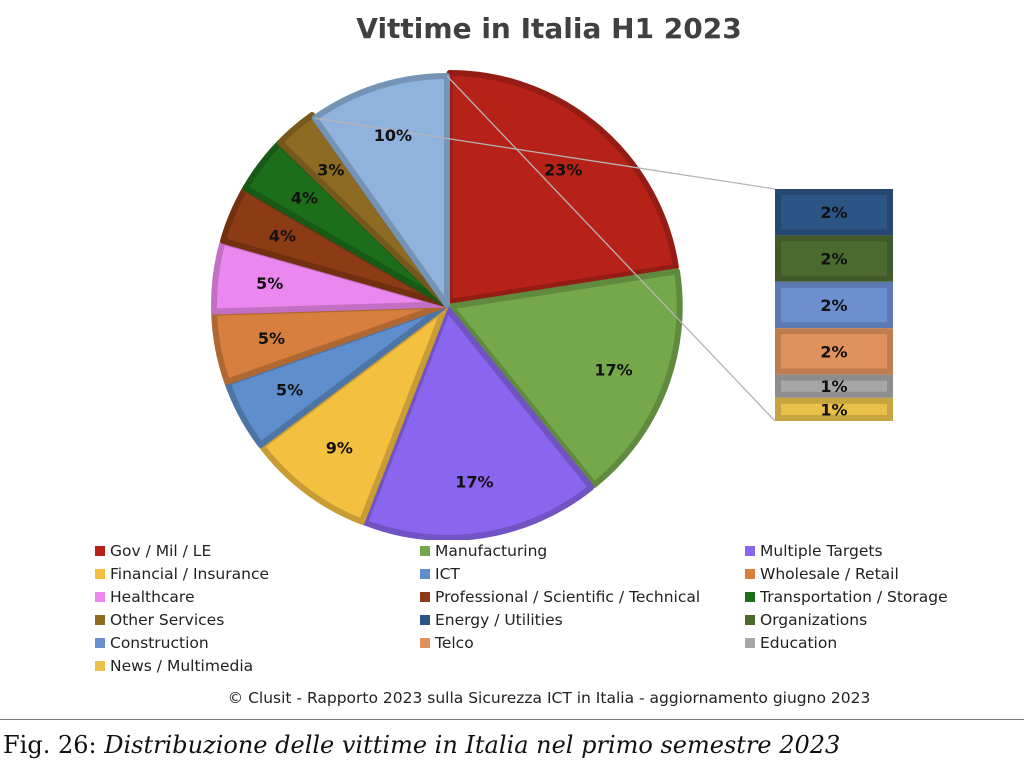 This screenshot has height=775, width=1024. I want to click on legend-label: Professional / Scientific / Technical, so click(568, 597).